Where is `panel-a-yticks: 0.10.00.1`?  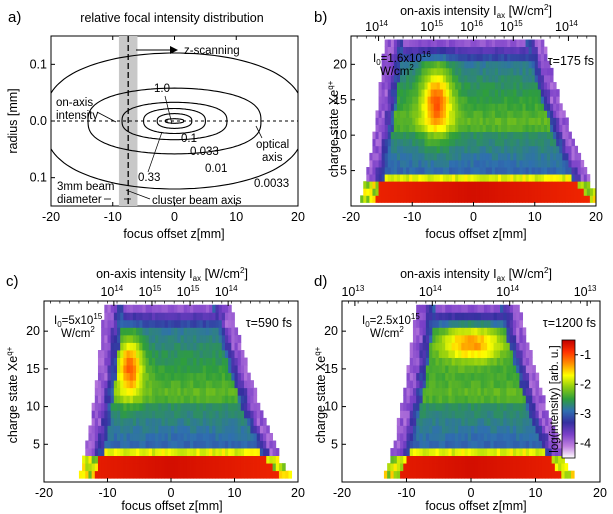
panel-a-yticks: 0.10.00.1 is located at coordinates (42, 121).